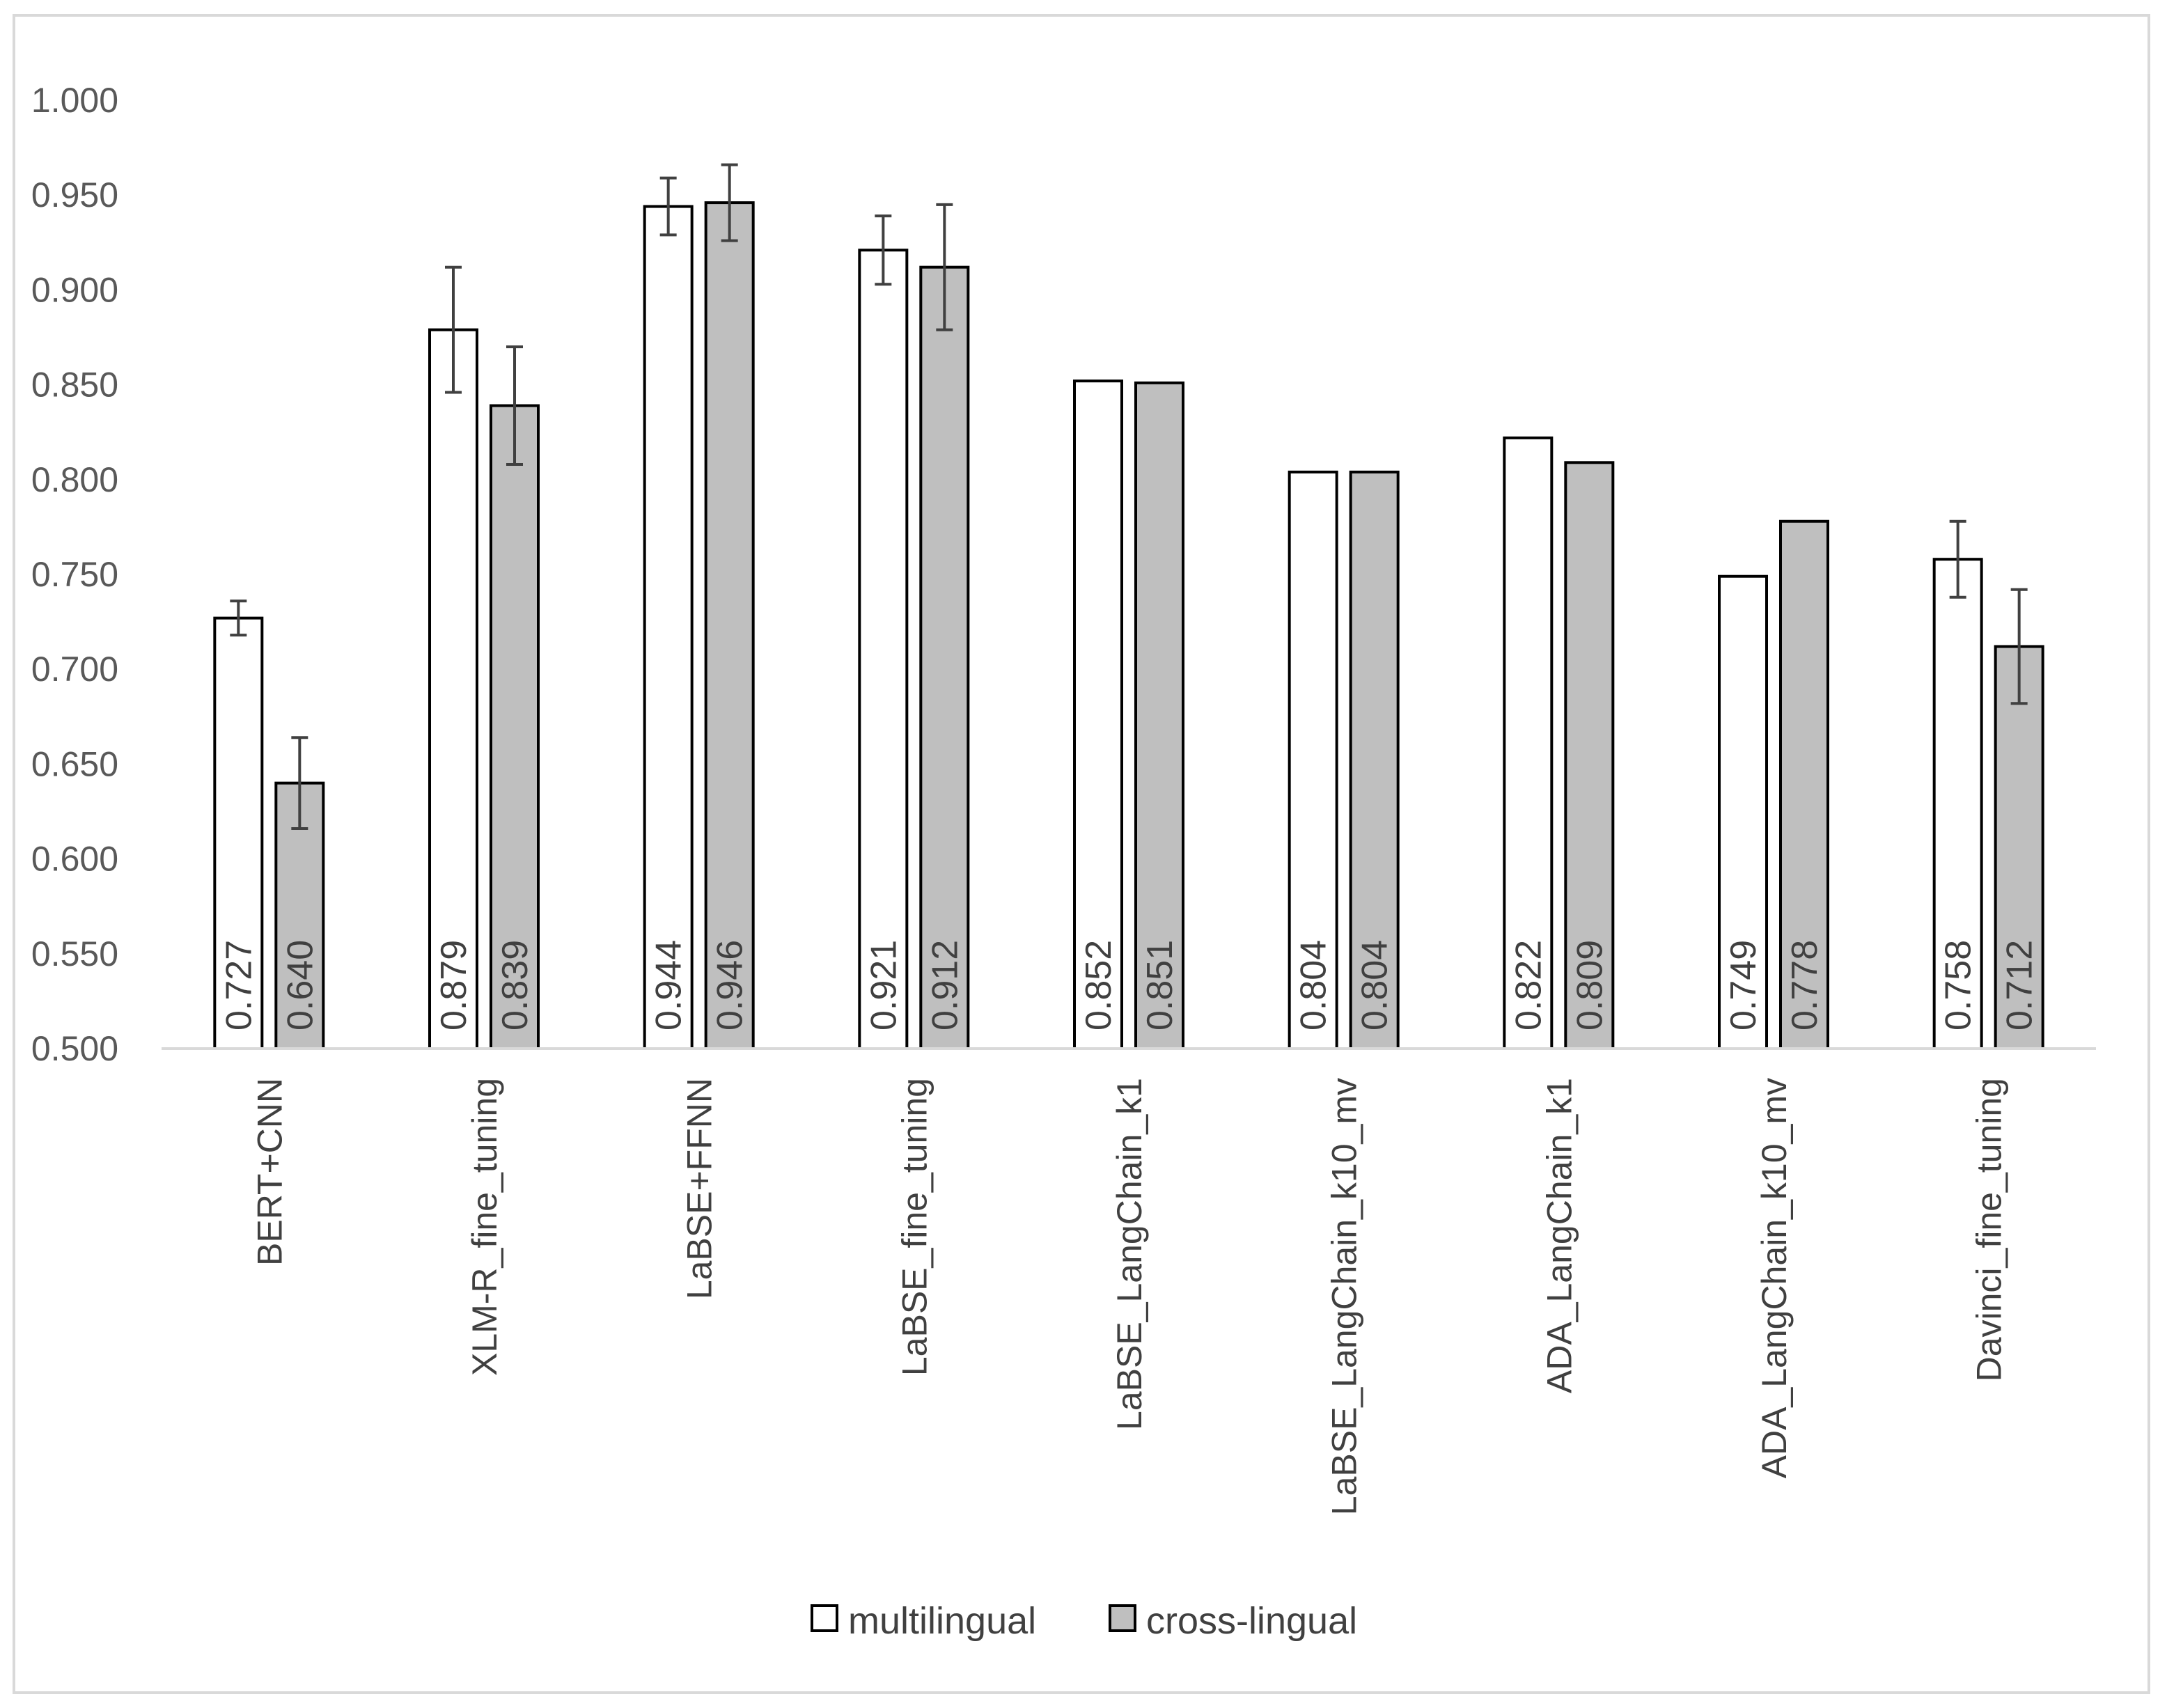 Image resolution: width=2167 pixels, height=1708 pixels. Describe the element at coordinates (74, 764) in the screenshot. I see `y-tick-label: 0.650` at that location.